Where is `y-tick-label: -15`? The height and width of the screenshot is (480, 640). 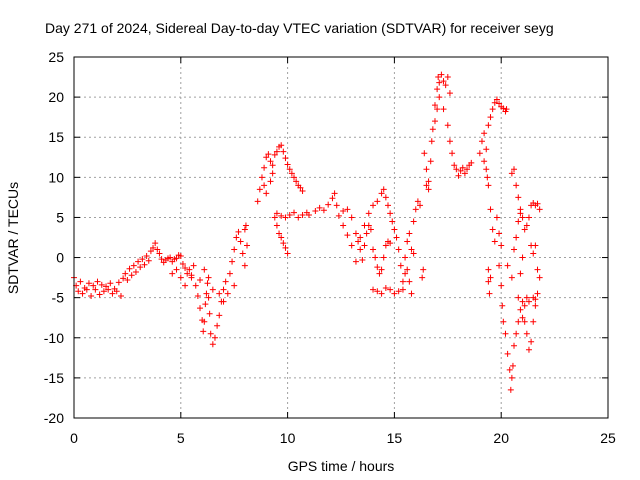 y-tick-label: -15 is located at coordinates (54, 378).